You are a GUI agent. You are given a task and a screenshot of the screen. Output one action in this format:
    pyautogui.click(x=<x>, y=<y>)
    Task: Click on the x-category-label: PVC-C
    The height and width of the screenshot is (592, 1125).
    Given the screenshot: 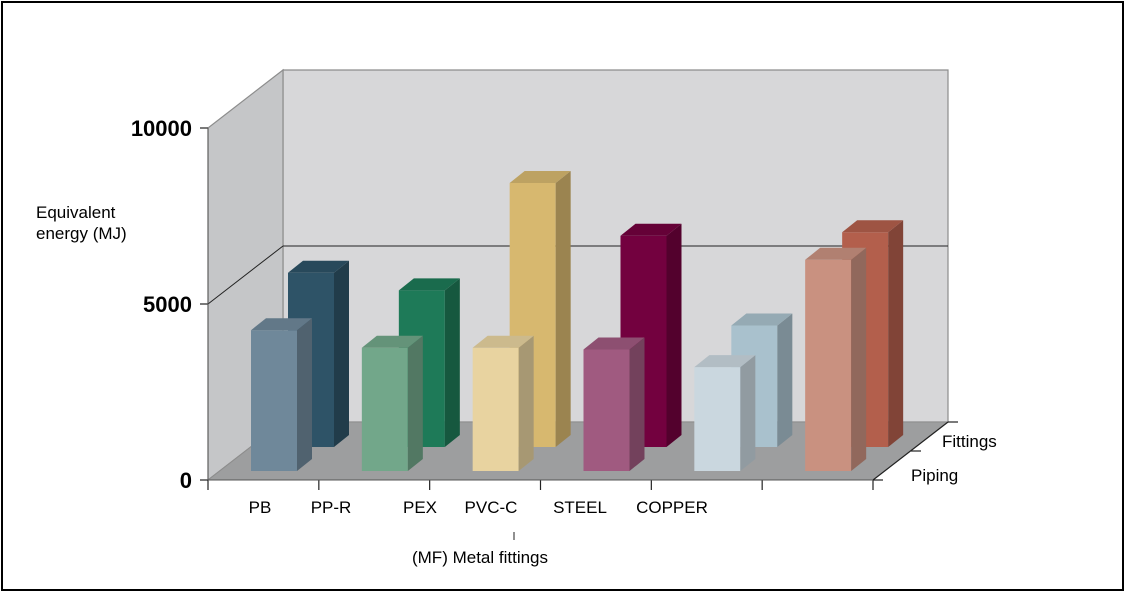 What is the action you would take?
    pyautogui.click(x=491, y=507)
    